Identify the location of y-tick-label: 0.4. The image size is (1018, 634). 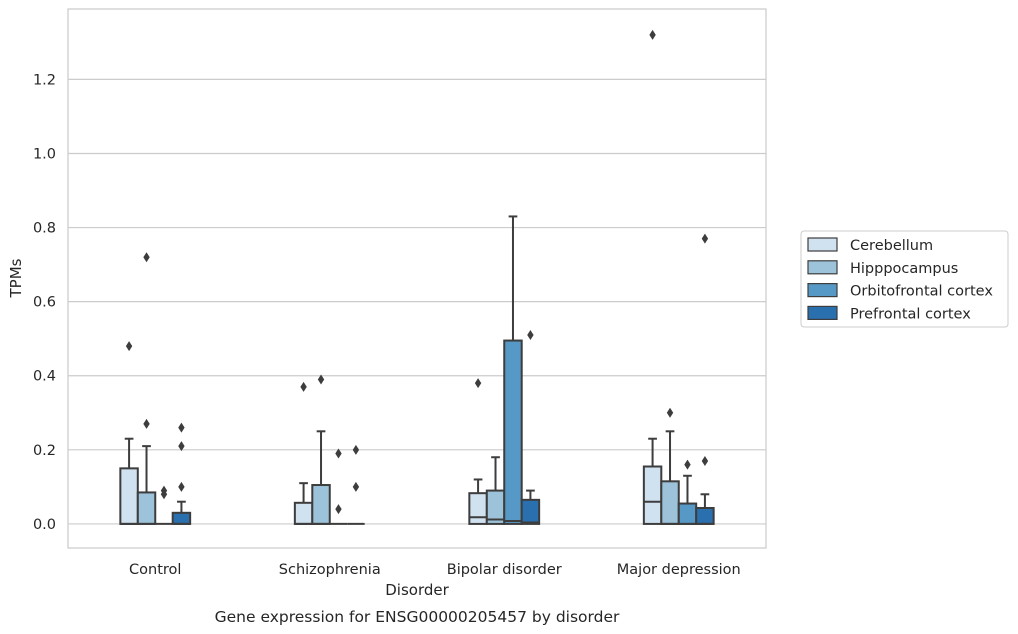
(44, 377).